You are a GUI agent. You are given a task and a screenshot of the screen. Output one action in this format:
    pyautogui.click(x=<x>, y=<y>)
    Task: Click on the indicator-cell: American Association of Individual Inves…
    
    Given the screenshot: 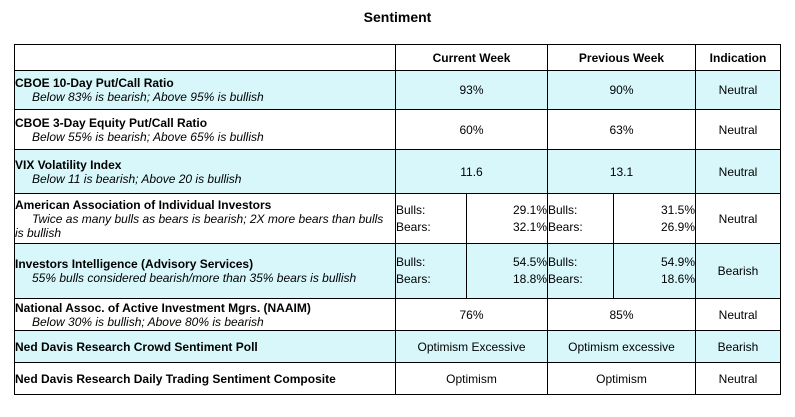 What is the action you would take?
    pyautogui.click(x=205, y=218)
    